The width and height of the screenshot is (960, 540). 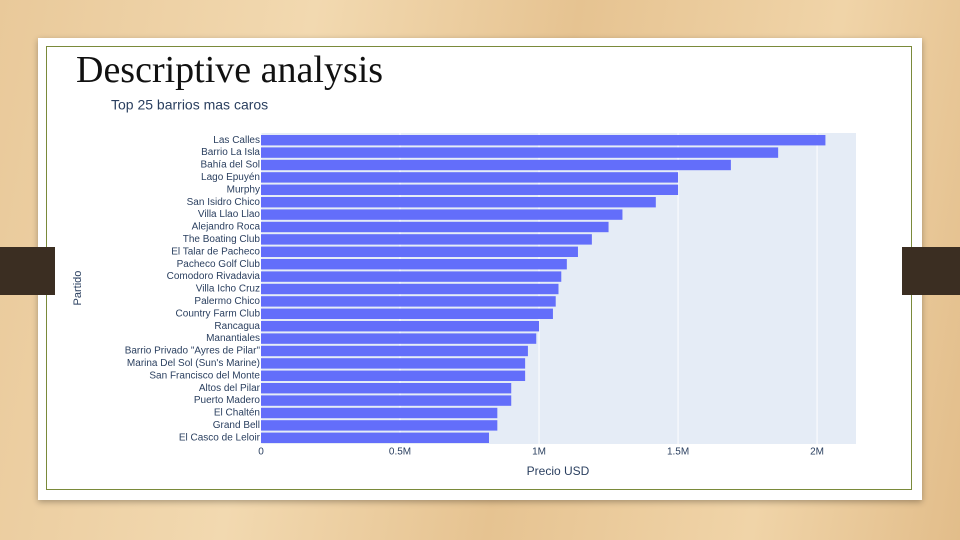 I want to click on y-tick-label: The Boating Club, so click(x=222, y=239).